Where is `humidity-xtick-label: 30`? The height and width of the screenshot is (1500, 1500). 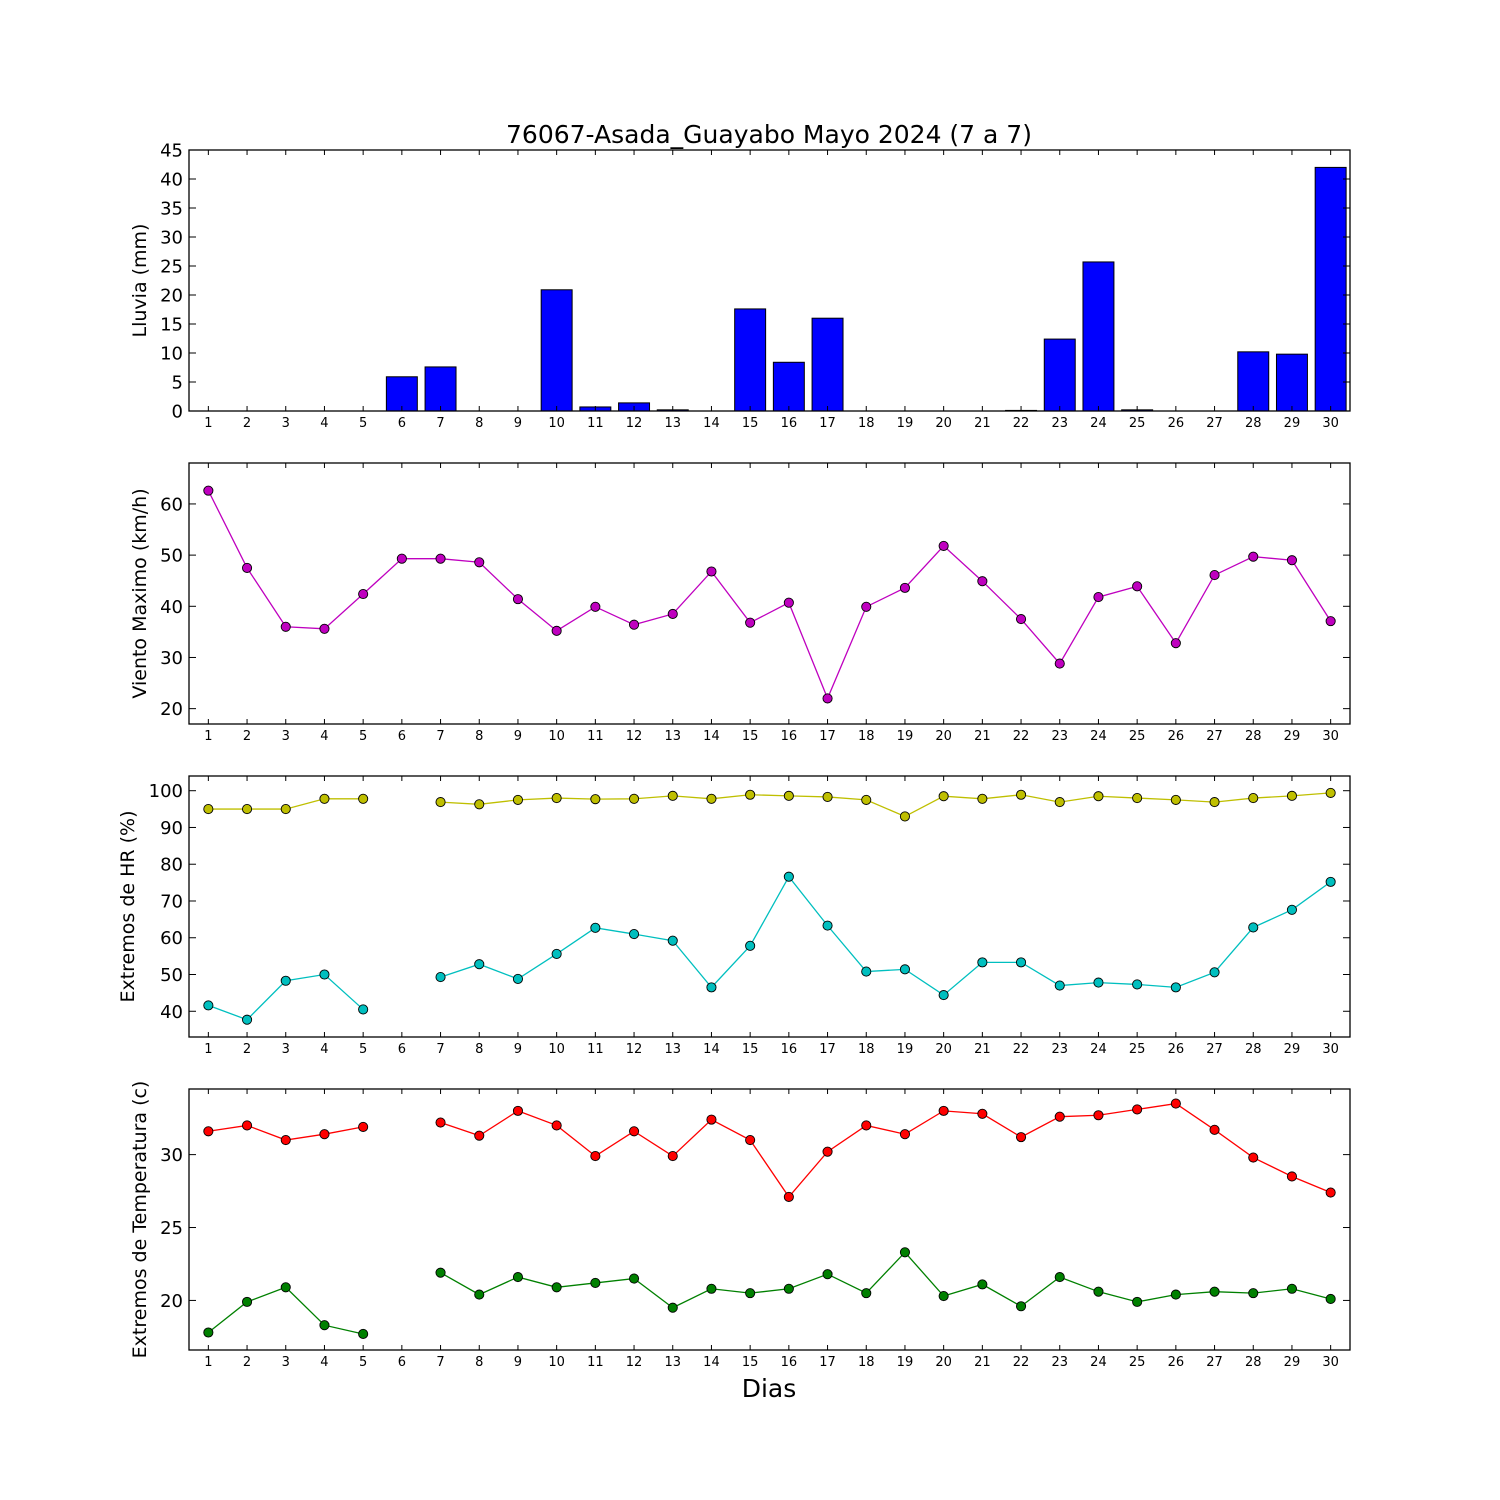 humidity-xtick-label: 30 is located at coordinates (1330, 1049).